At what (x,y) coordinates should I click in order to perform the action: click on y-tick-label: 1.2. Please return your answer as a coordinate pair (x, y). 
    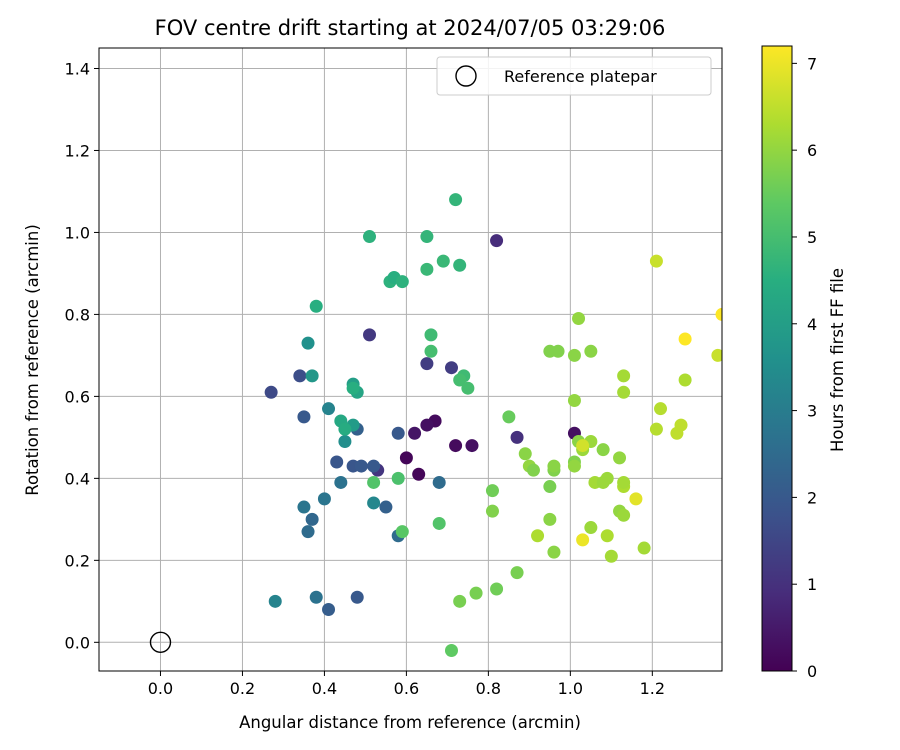
    Looking at the image, I should click on (77, 150).